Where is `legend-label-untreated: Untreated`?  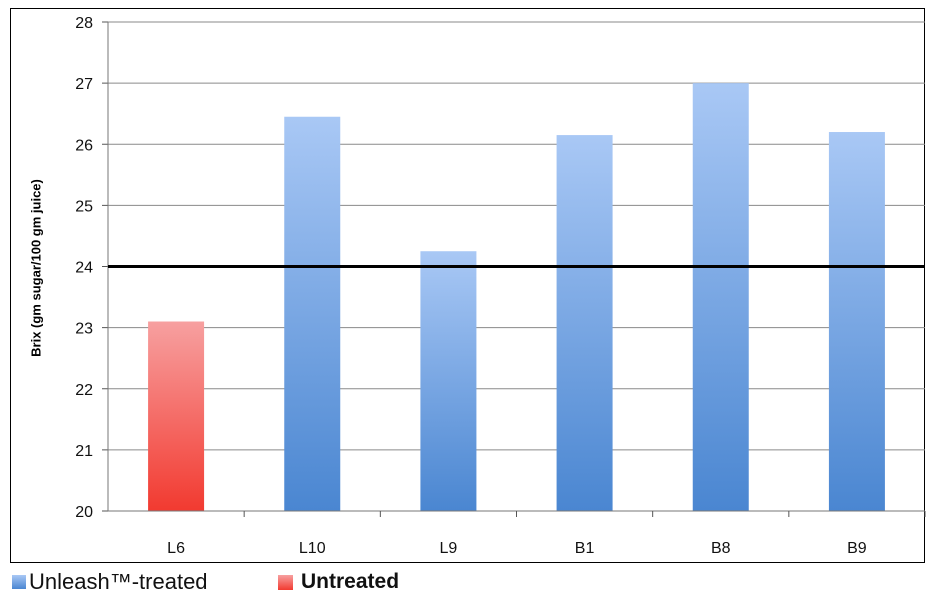
legend-label-untreated: Untreated is located at coordinates (350, 581).